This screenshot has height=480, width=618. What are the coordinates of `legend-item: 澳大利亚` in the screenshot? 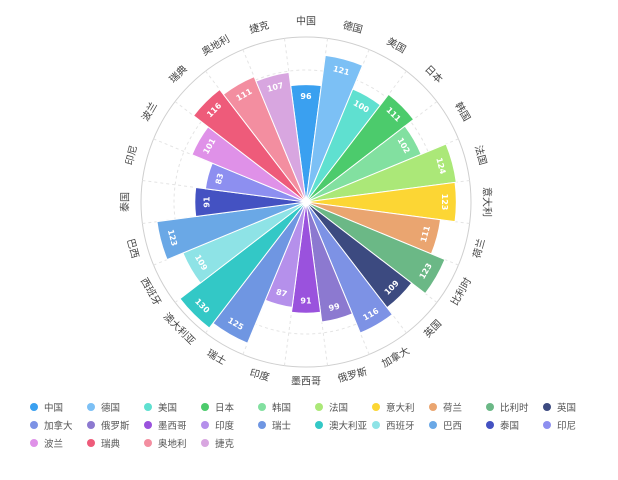 It's located at (343, 425).